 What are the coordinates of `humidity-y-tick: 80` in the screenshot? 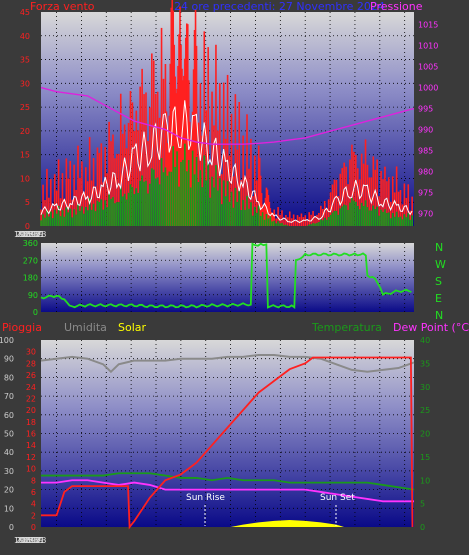 It's located at (9, 377).